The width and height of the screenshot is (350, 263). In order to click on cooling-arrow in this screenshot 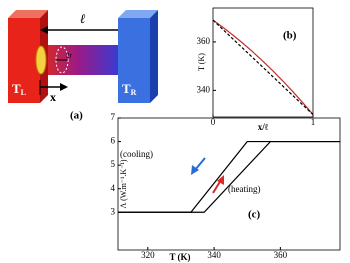, I will do `click(200, 164)`.